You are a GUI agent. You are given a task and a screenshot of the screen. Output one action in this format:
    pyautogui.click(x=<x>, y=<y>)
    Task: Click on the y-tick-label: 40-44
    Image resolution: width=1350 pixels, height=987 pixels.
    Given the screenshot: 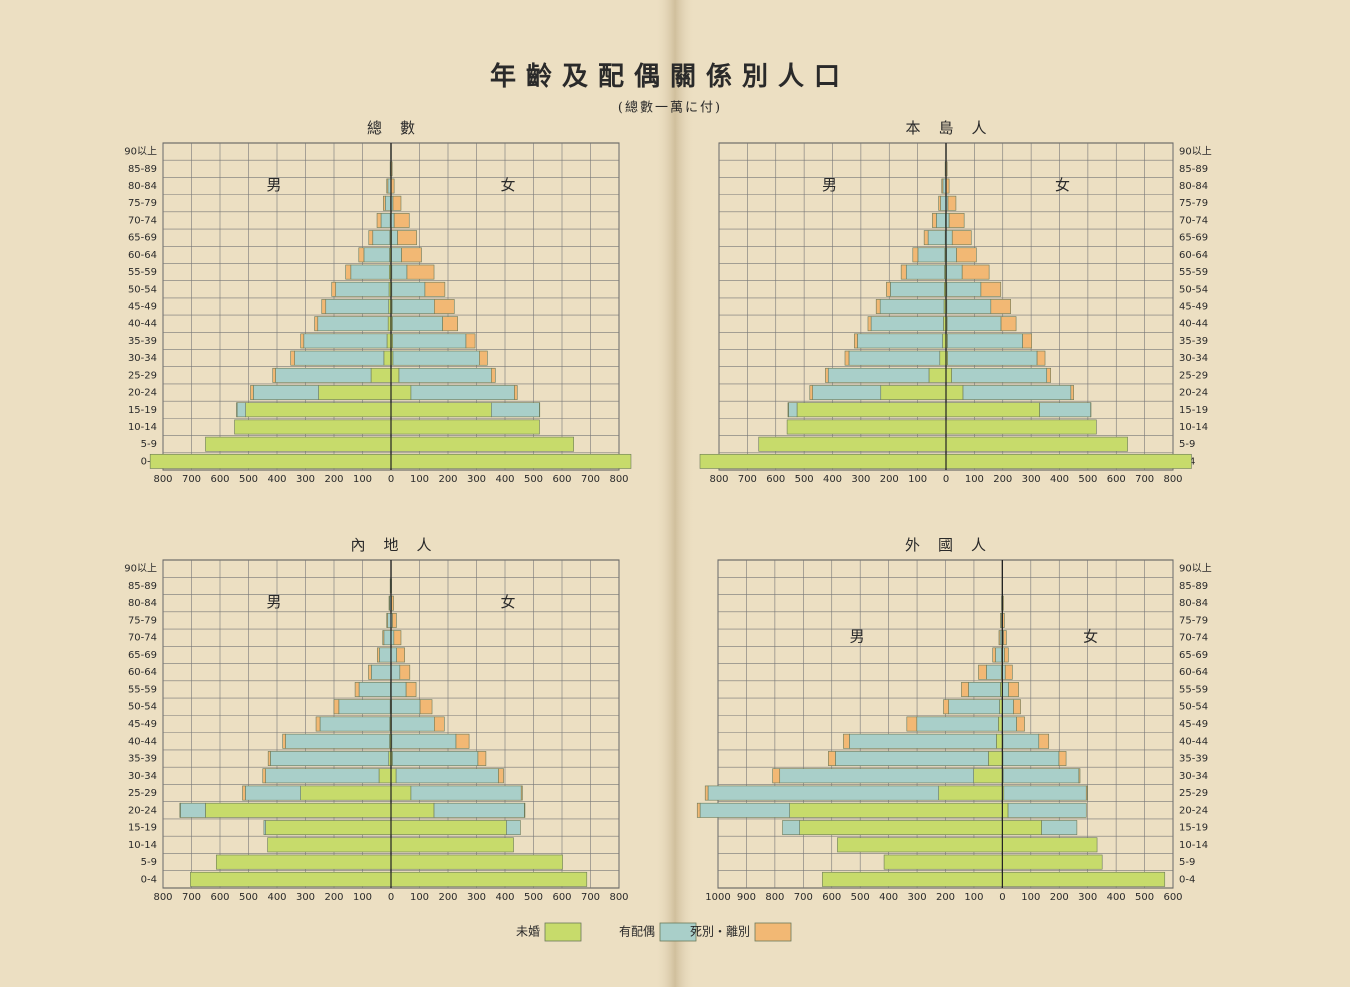 What is the action you would take?
    pyautogui.click(x=142, y=741)
    